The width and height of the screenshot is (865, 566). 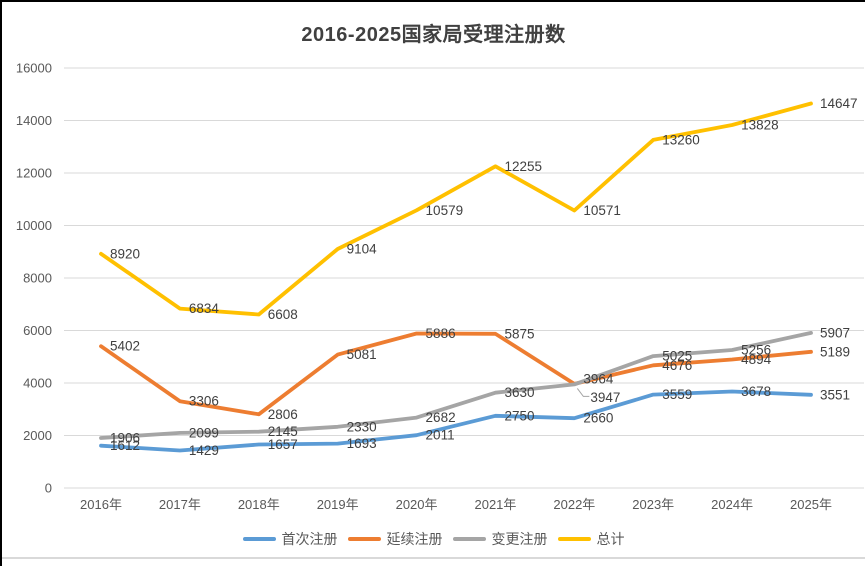 What do you see at coordinates (519, 415) in the screenshot?
I see `data-label: 2750` at bounding box center [519, 415].